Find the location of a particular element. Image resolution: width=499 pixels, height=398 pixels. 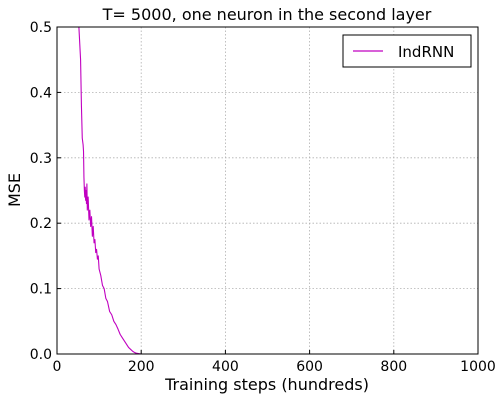

y-tick-label: 0.4 is located at coordinates (41, 93).